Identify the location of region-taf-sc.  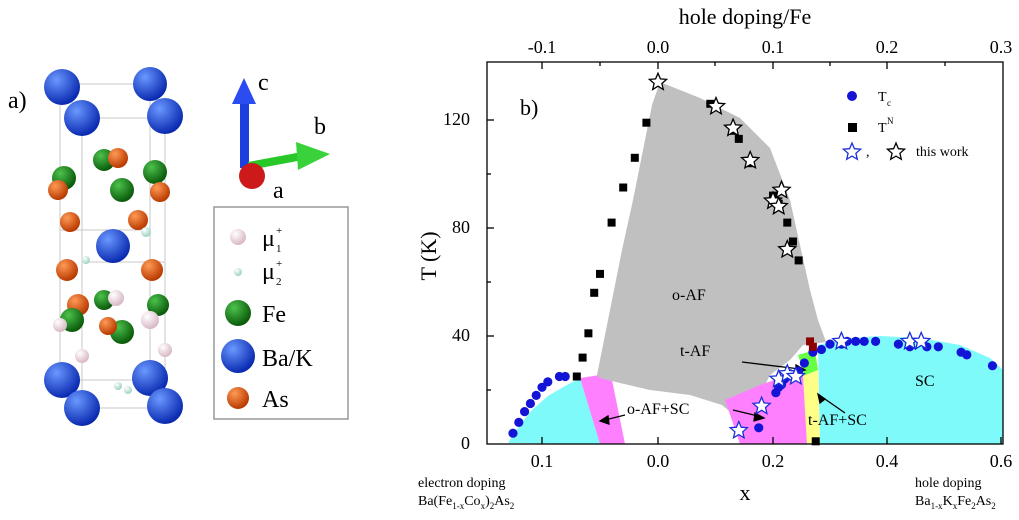
(811, 407).